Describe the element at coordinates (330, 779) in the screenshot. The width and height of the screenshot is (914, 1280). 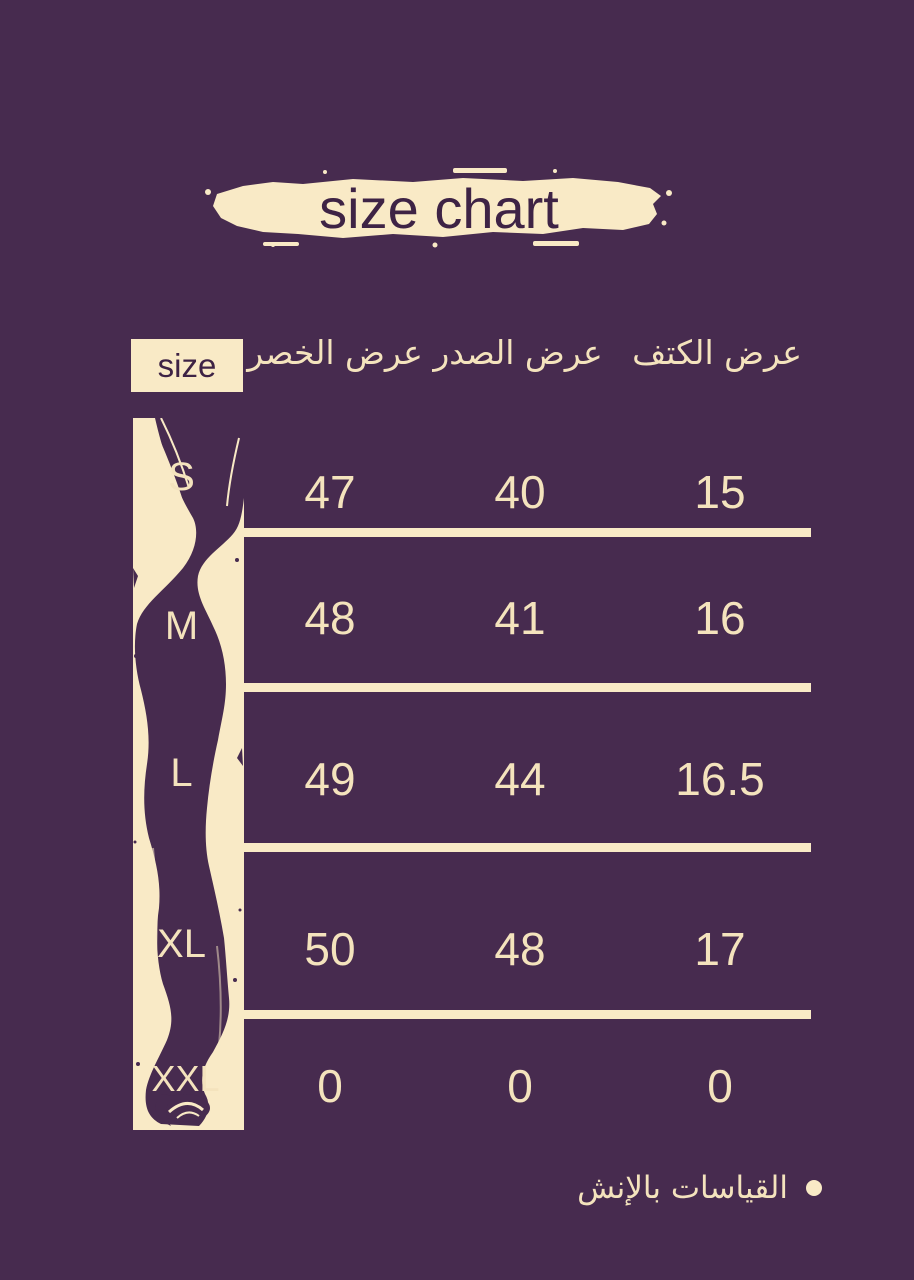
I see `table-cell: 49` at that location.